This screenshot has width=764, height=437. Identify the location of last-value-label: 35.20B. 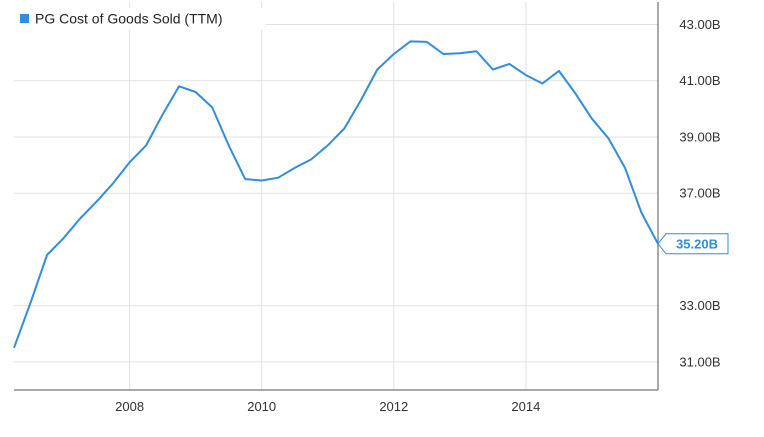
(697, 243).